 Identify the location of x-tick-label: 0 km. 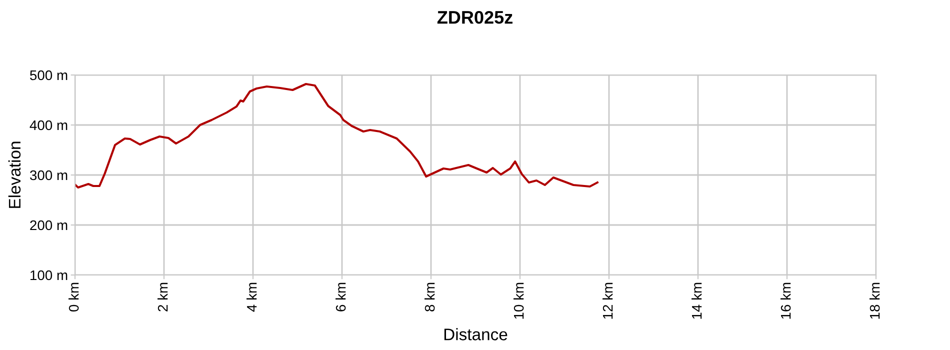
(73, 297).